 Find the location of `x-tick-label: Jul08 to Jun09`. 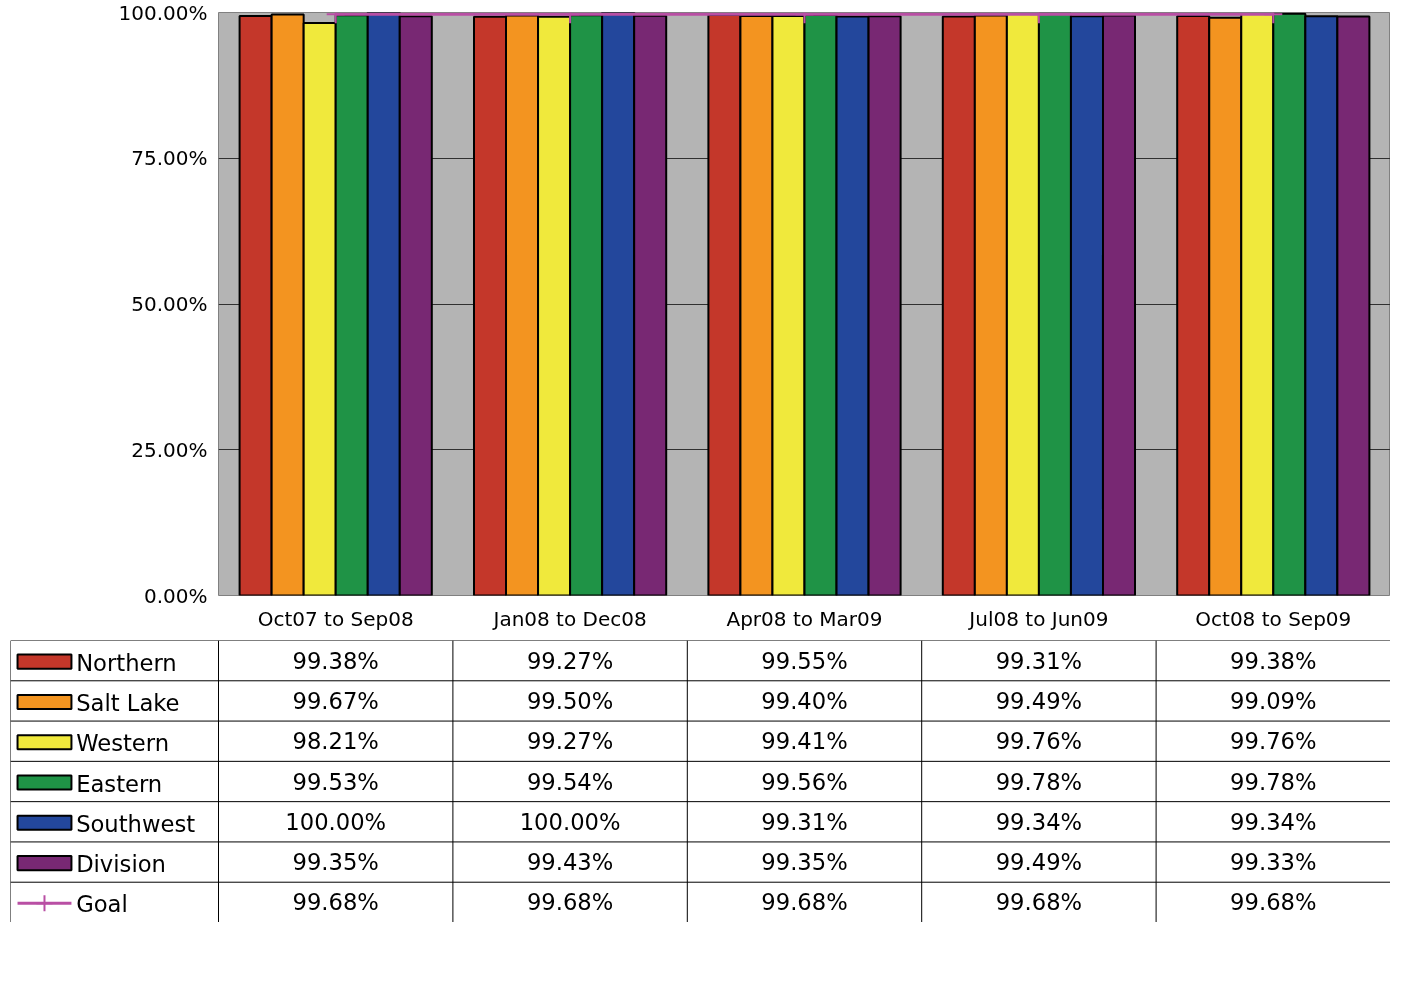

x-tick-label: Jul08 to Jun09 is located at coordinates (1038, 618).